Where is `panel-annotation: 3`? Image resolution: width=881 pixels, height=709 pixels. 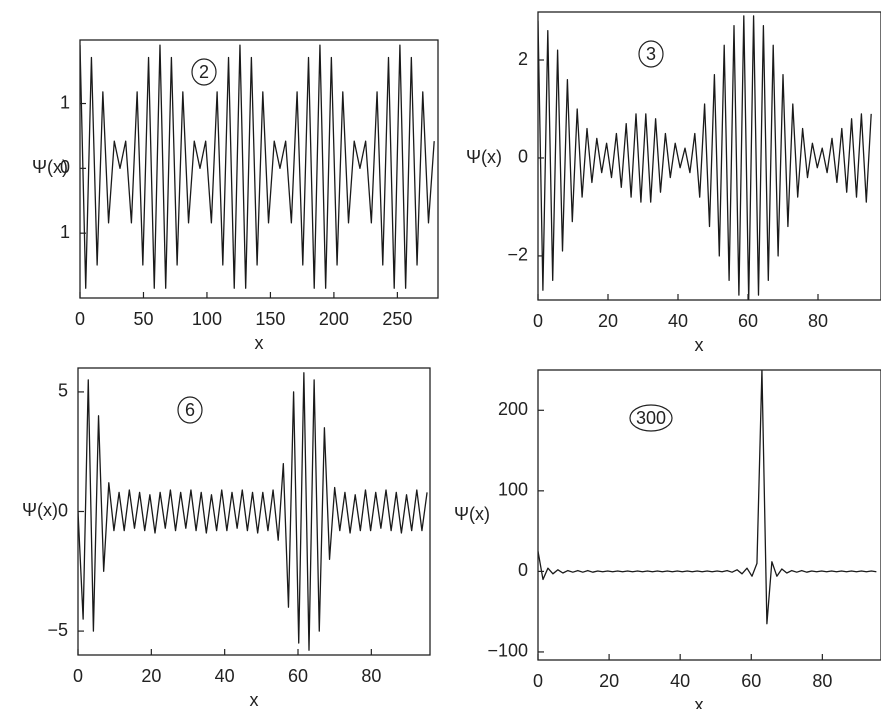
panel-annotation: 3 is located at coordinates (651, 54).